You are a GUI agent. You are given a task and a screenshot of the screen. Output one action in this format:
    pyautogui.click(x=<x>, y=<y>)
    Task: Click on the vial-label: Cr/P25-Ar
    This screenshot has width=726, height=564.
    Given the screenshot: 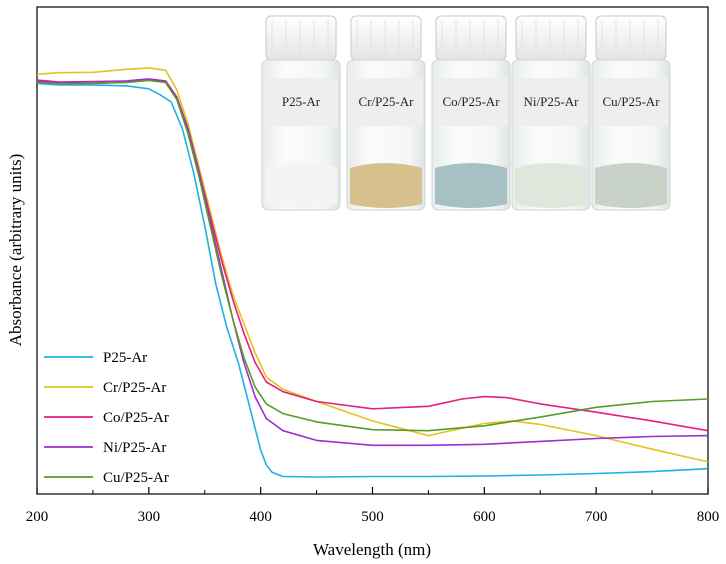 What is the action you would take?
    pyautogui.click(x=387, y=101)
    